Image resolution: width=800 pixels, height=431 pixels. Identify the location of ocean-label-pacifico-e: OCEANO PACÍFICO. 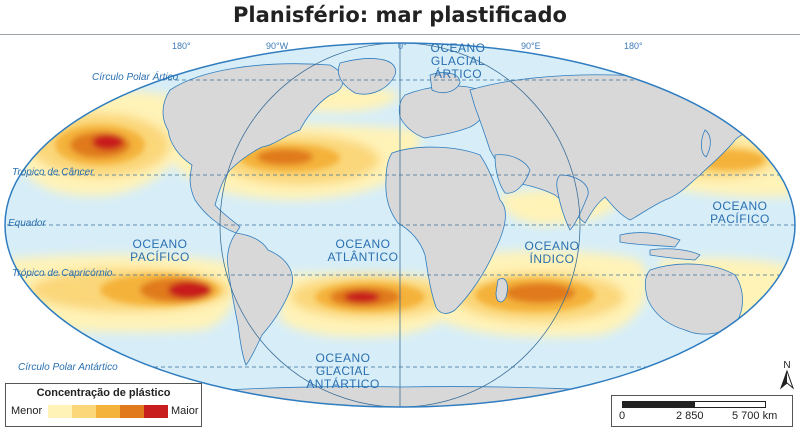
(740, 212).